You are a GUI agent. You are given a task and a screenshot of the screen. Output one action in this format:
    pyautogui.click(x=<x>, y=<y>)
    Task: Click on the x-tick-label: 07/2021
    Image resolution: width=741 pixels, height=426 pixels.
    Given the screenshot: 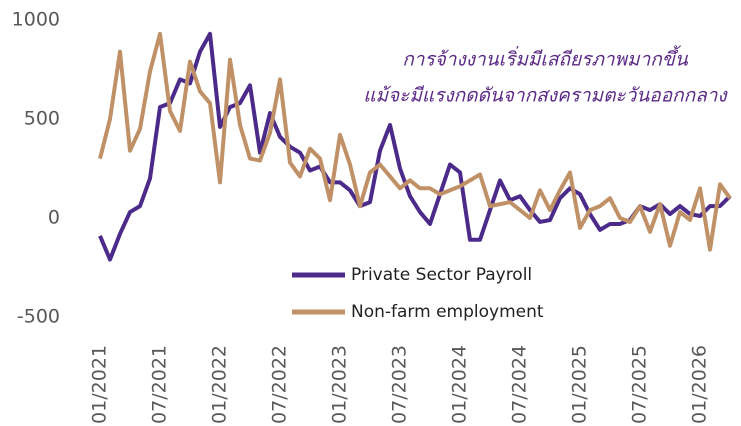 What is the action you would take?
    pyautogui.click(x=160, y=384)
    